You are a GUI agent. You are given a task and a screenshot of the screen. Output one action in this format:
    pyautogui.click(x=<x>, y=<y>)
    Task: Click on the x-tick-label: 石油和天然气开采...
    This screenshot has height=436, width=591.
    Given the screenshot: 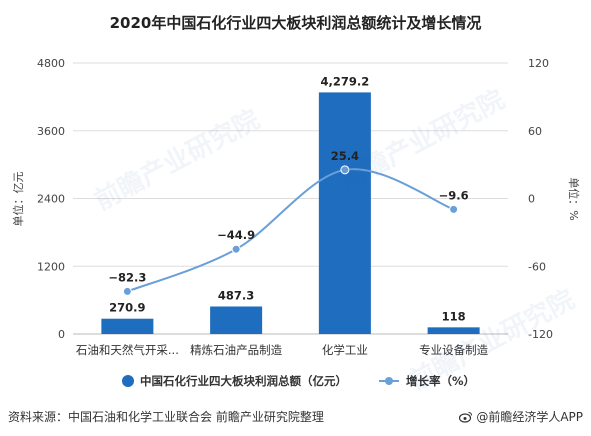 What is the action you would take?
    pyautogui.click(x=127, y=350)
    